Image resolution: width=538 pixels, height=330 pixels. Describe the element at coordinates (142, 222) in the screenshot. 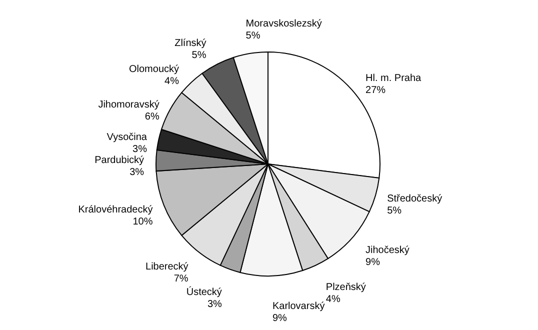

I see `data-label: 10%` at that location.